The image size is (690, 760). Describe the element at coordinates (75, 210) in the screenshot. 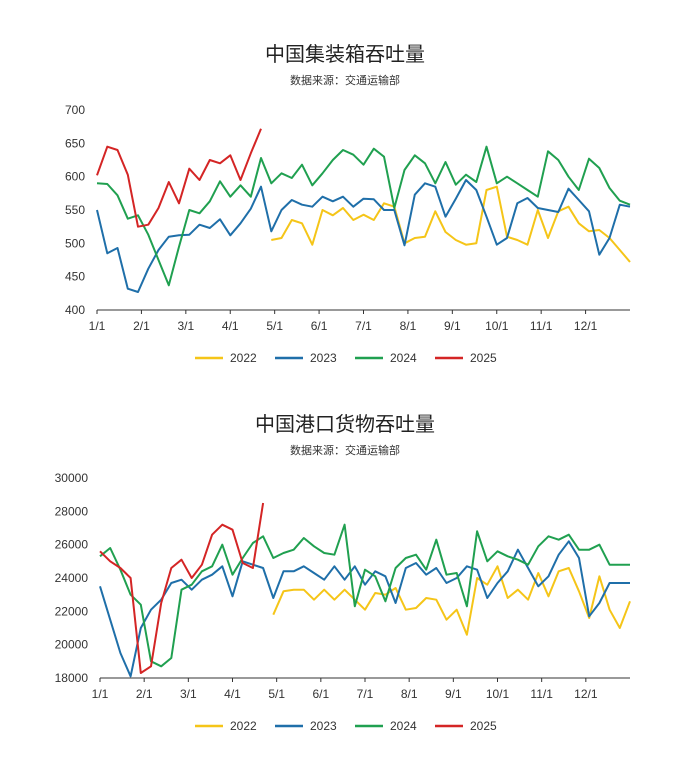

I see `y-tick-label: 550` at that location.